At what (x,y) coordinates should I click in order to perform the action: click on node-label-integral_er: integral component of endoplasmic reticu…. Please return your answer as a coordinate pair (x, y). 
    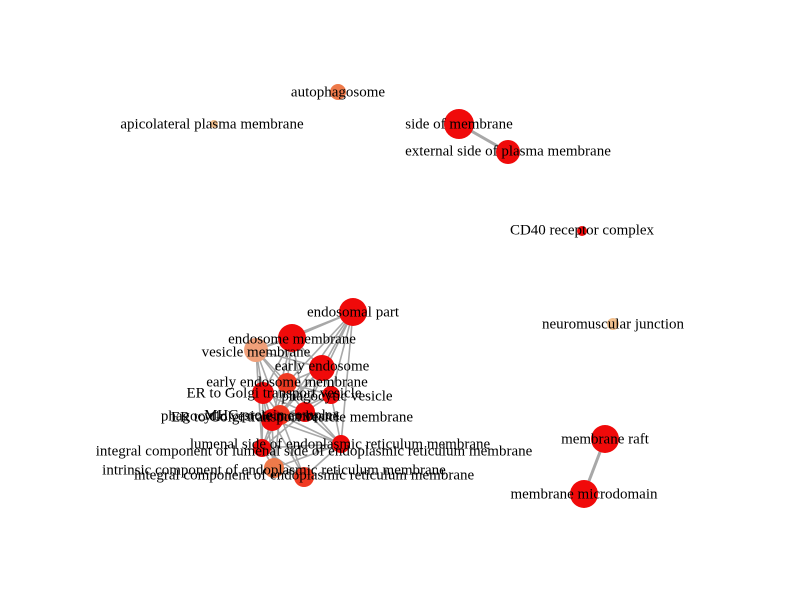
    Looking at the image, I should click on (304, 475).